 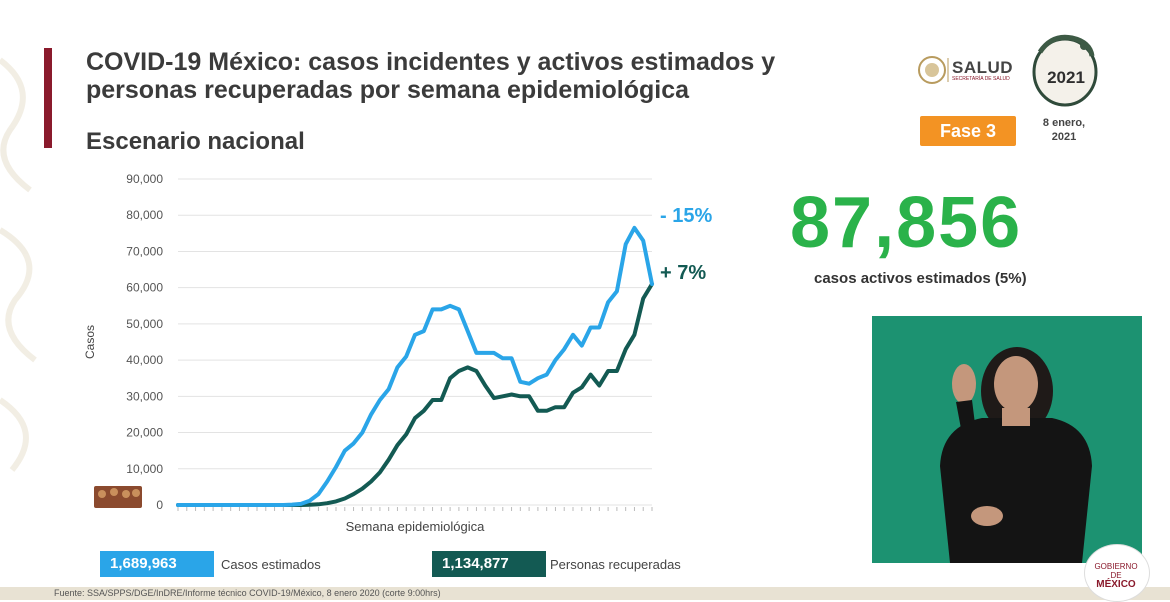 What do you see at coordinates (195, 141) in the screenshot?
I see `page-subtitle: Escenario nacional` at bounding box center [195, 141].